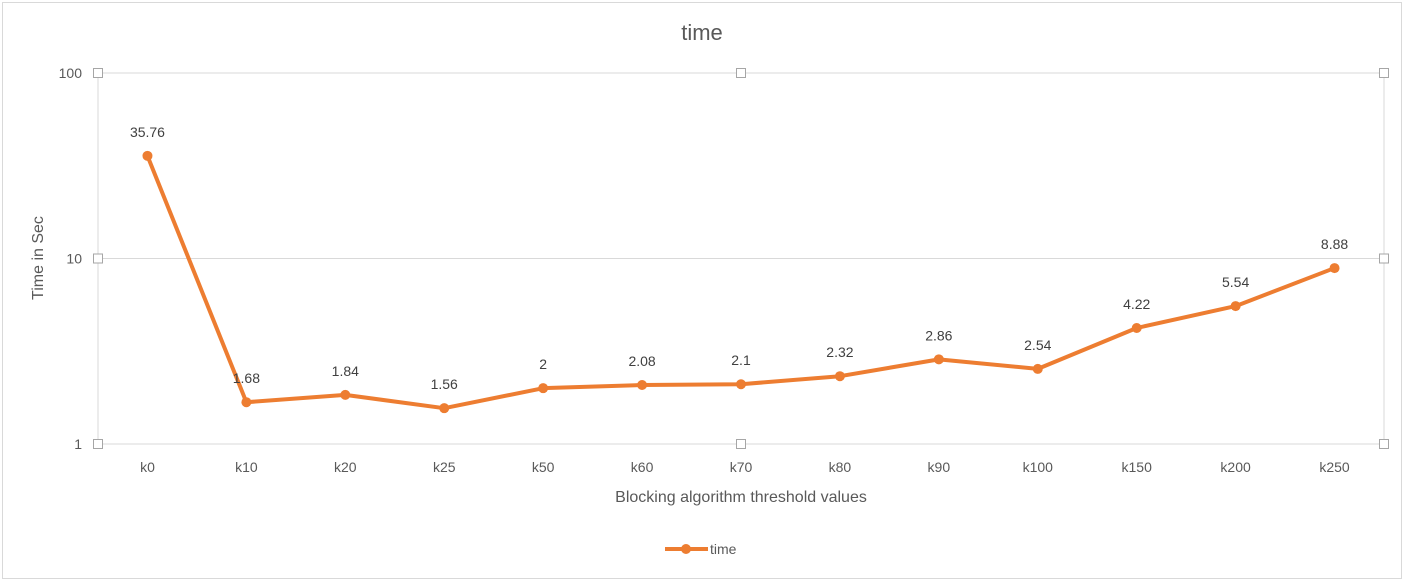  What do you see at coordinates (444, 467) in the screenshot?
I see `x-tick-label-k25: k25` at bounding box center [444, 467].